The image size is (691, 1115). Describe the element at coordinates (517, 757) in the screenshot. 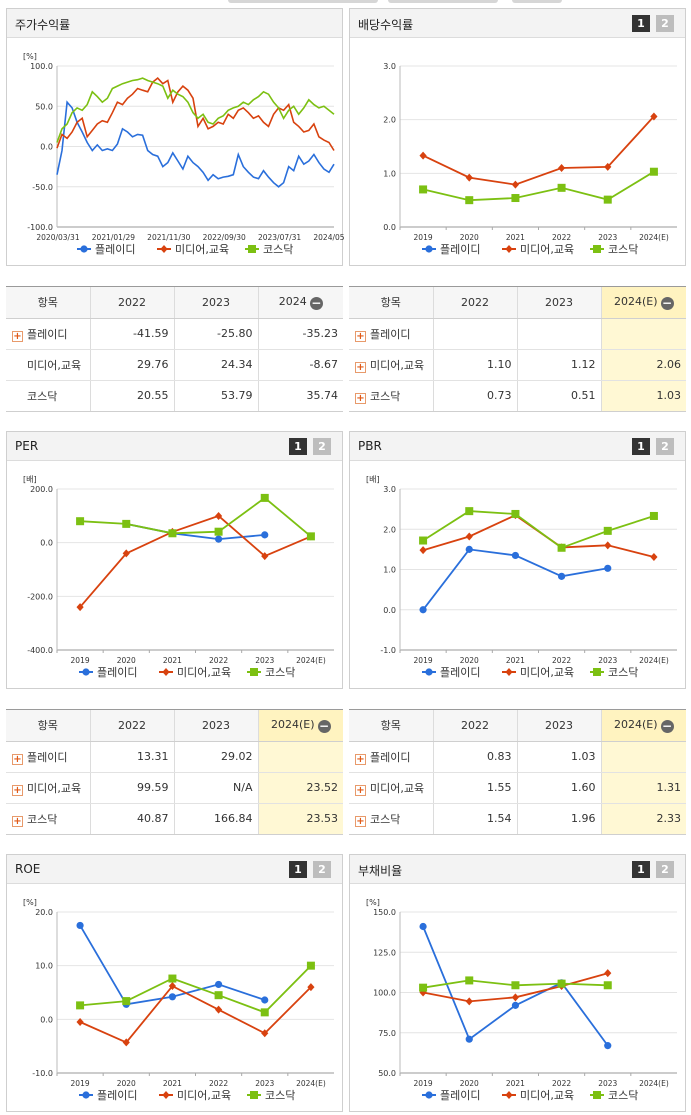

I see `table-row: + 플레이디 0.83 1.03` at that location.